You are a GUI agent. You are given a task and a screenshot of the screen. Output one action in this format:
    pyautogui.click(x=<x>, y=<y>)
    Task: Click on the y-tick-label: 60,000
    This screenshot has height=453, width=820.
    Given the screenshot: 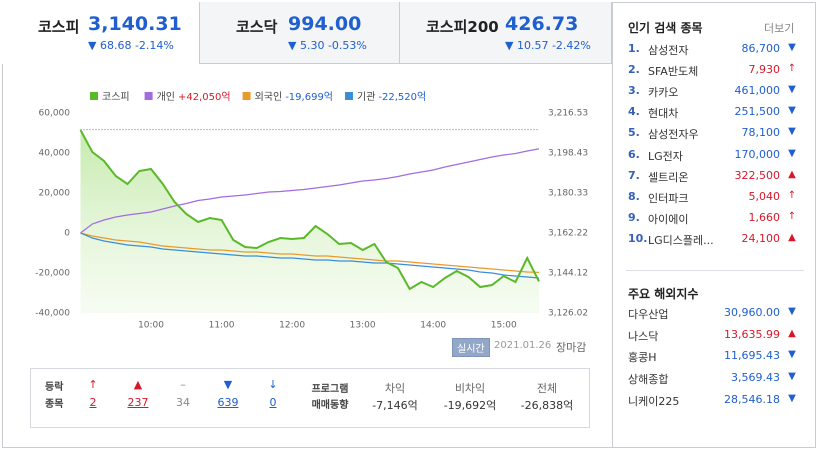 What is the action you would take?
    pyautogui.click(x=55, y=114)
    